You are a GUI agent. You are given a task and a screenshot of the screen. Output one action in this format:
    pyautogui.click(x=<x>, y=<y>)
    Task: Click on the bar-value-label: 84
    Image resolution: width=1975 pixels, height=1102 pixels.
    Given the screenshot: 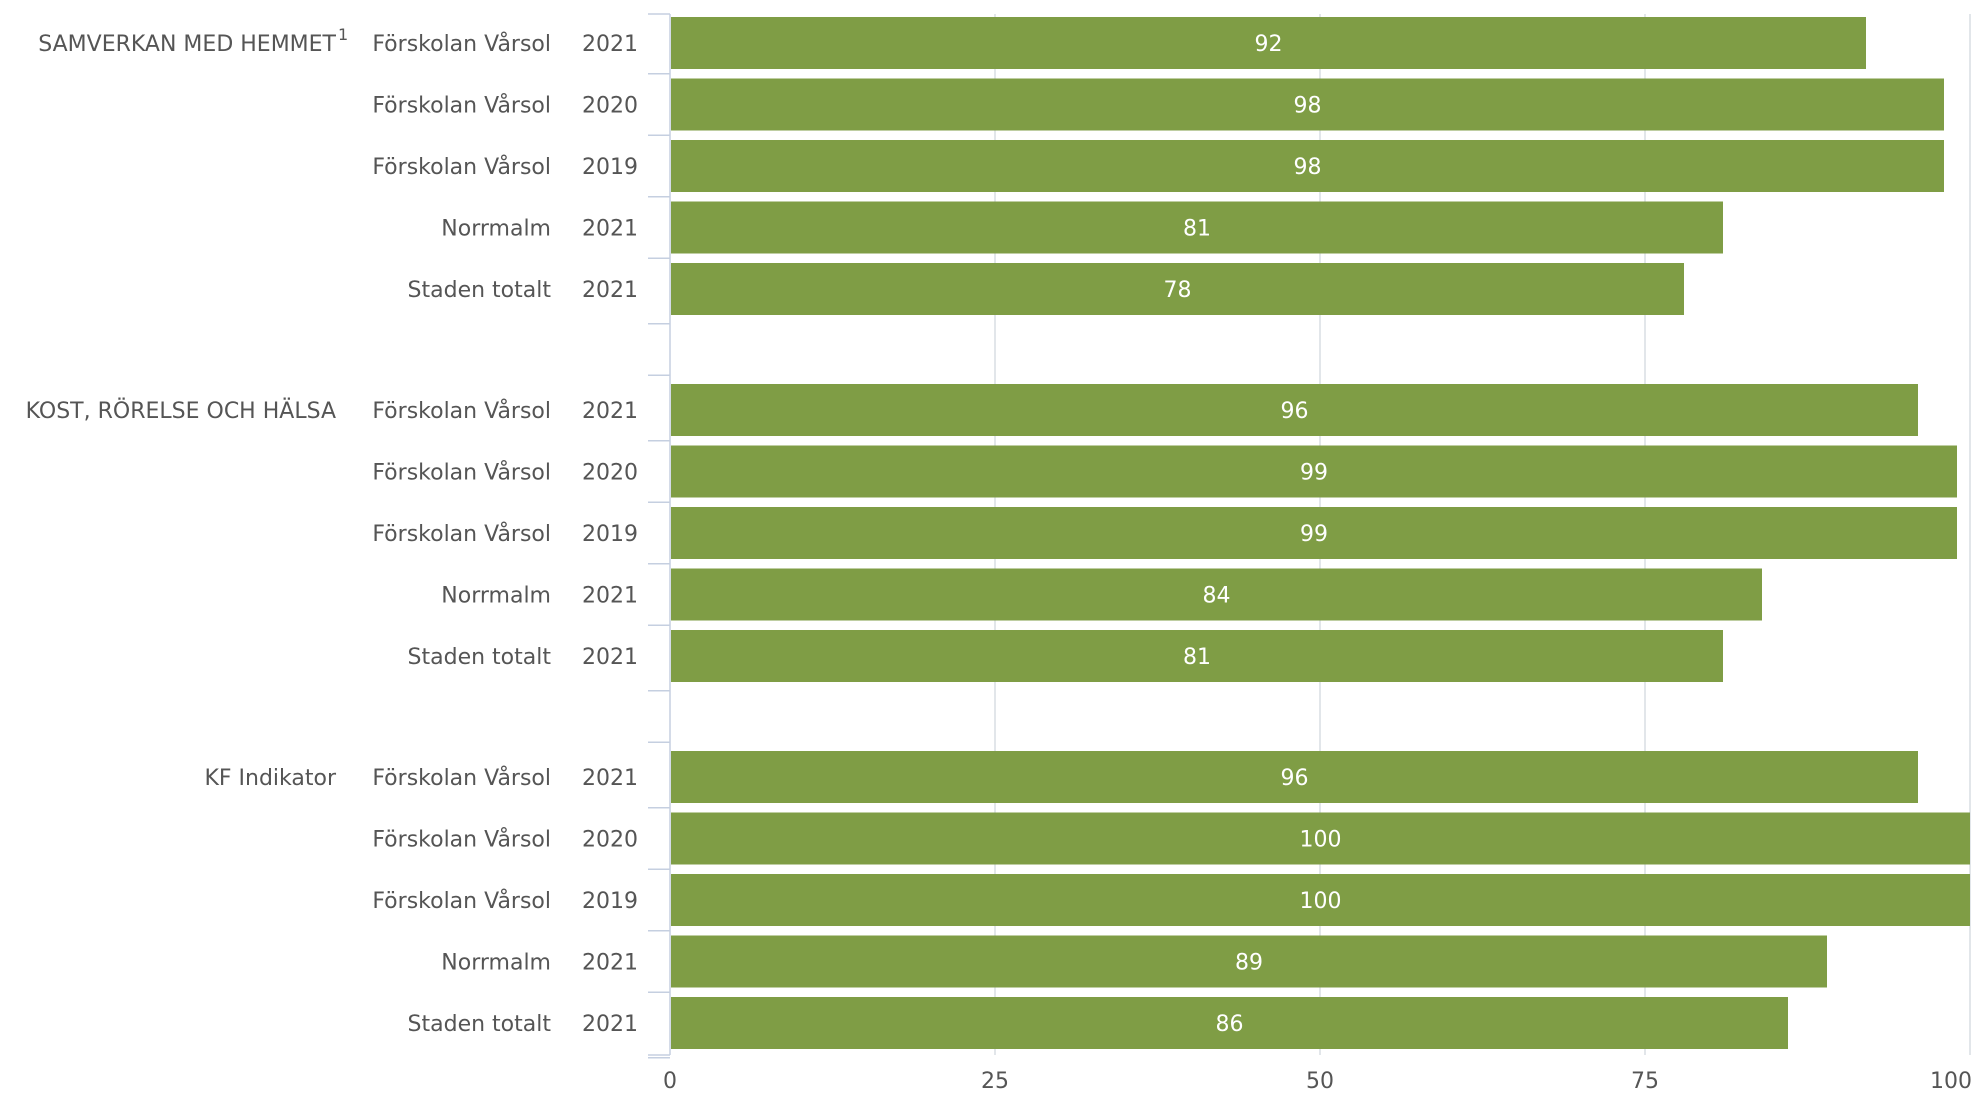 What is the action you would take?
    pyautogui.click(x=1217, y=596)
    